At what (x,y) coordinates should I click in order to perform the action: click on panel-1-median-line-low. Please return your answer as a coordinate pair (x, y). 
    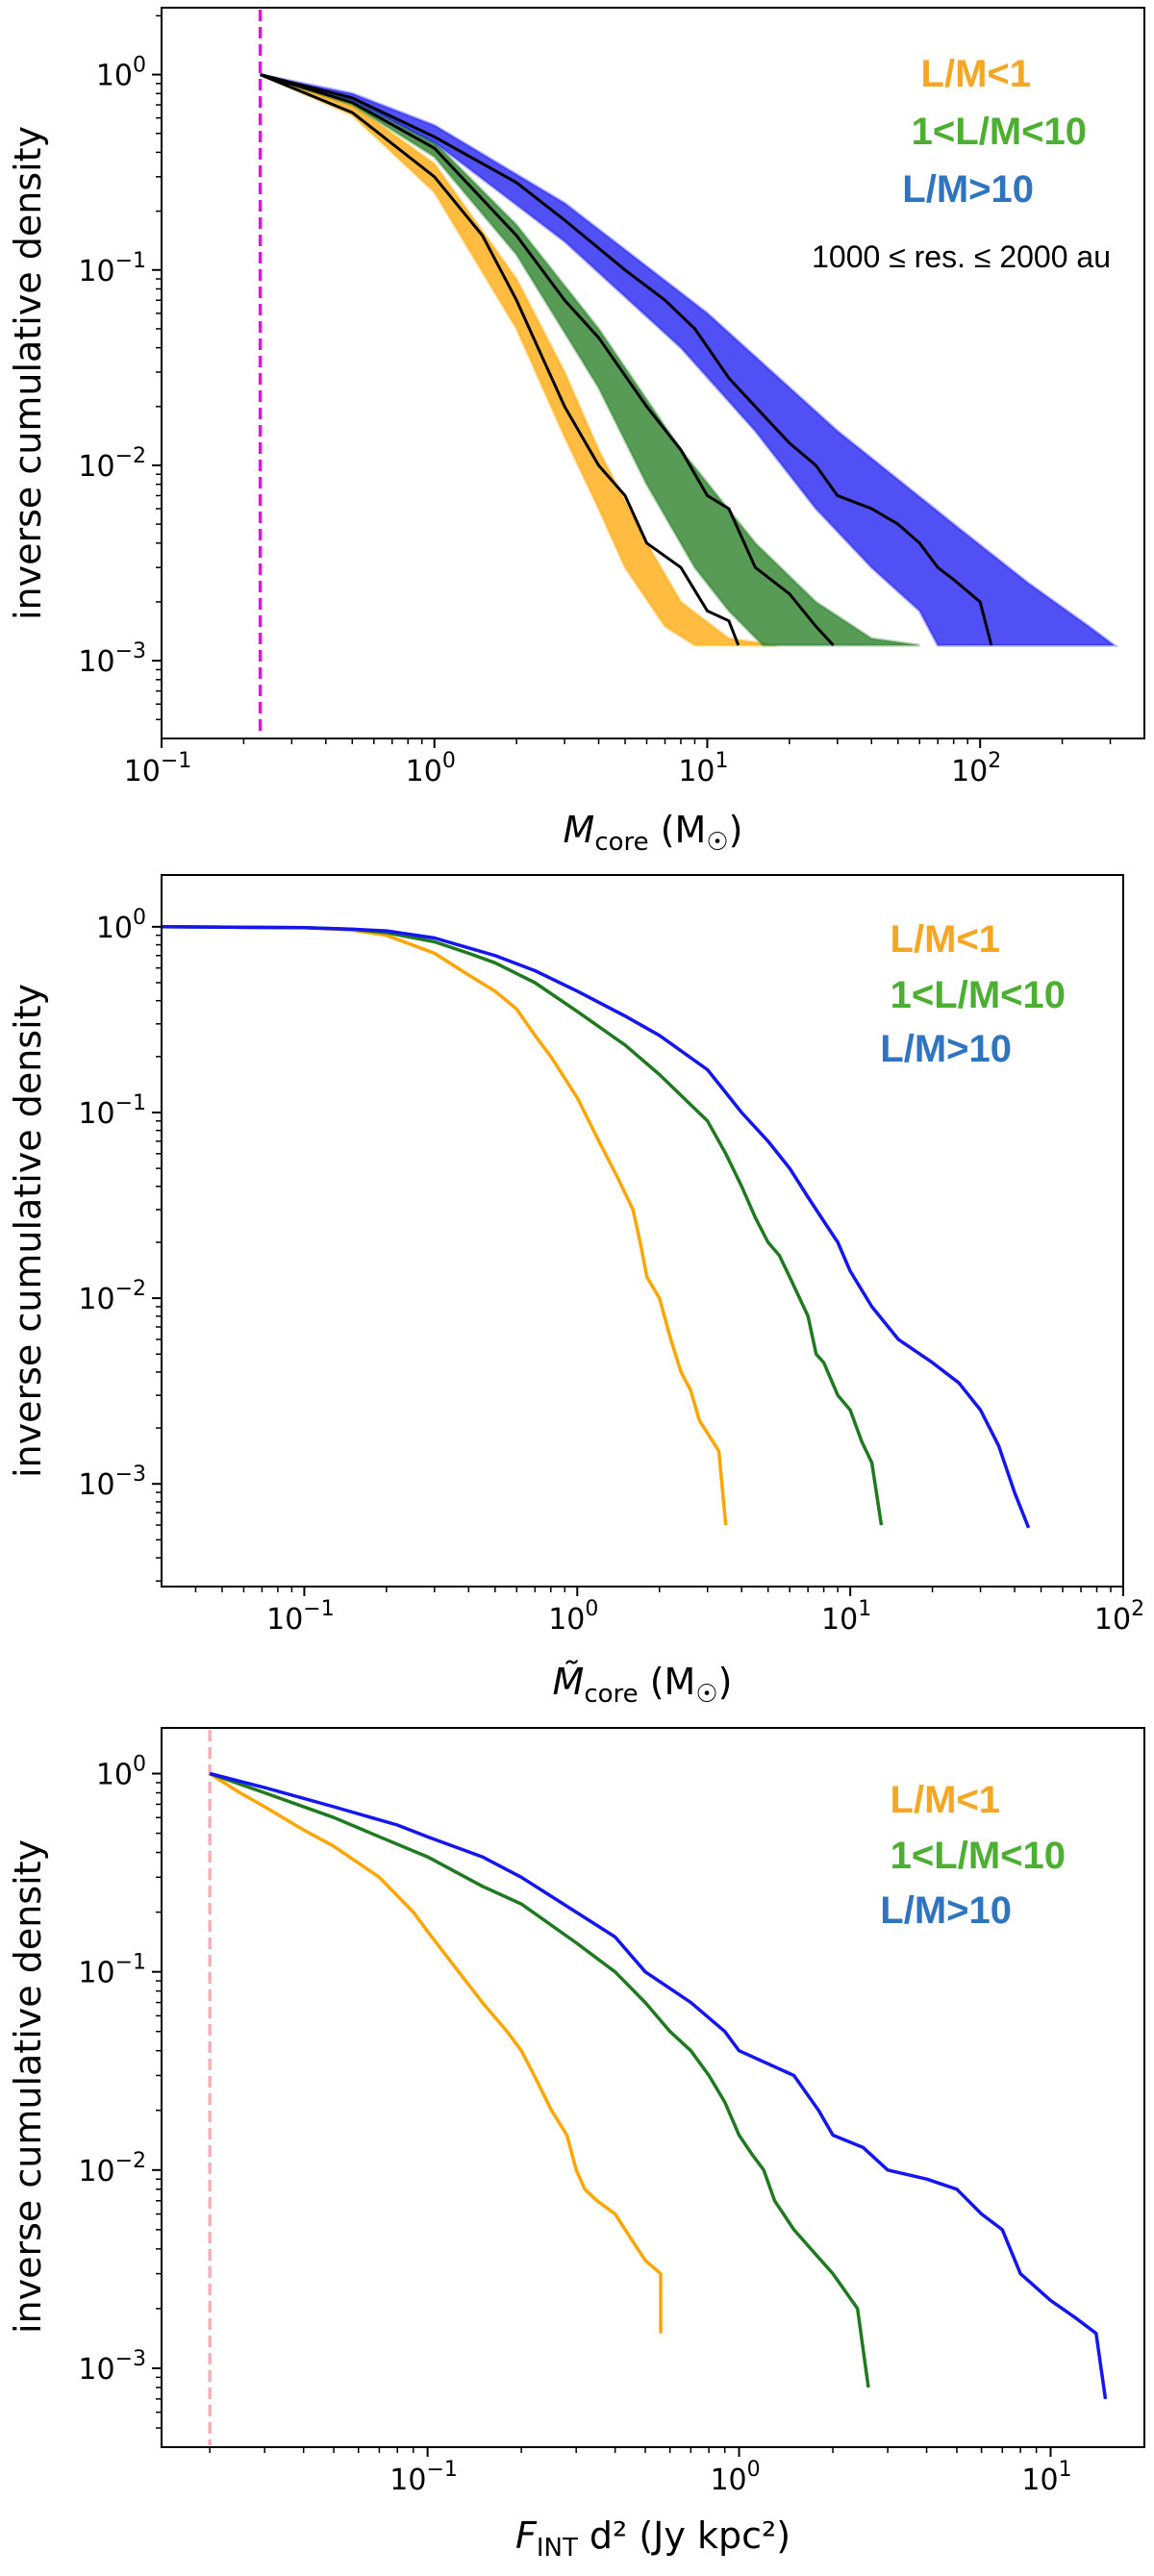
    Looking at the image, I should click on (500, 359).